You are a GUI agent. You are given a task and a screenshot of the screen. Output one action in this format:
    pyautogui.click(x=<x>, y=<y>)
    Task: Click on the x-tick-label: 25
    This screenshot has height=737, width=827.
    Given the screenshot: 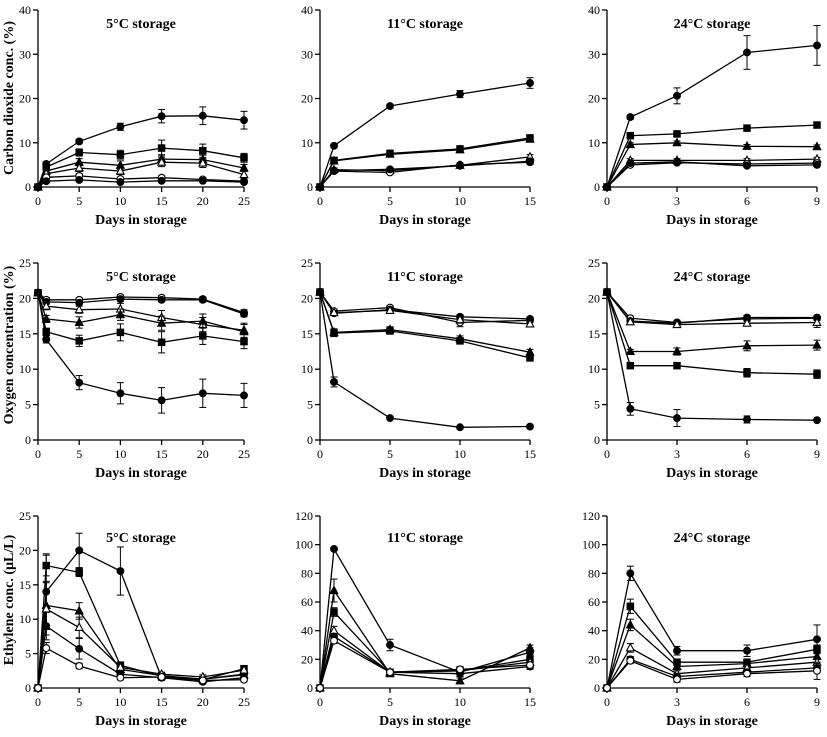 What is the action you would take?
    pyautogui.click(x=244, y=201)
    